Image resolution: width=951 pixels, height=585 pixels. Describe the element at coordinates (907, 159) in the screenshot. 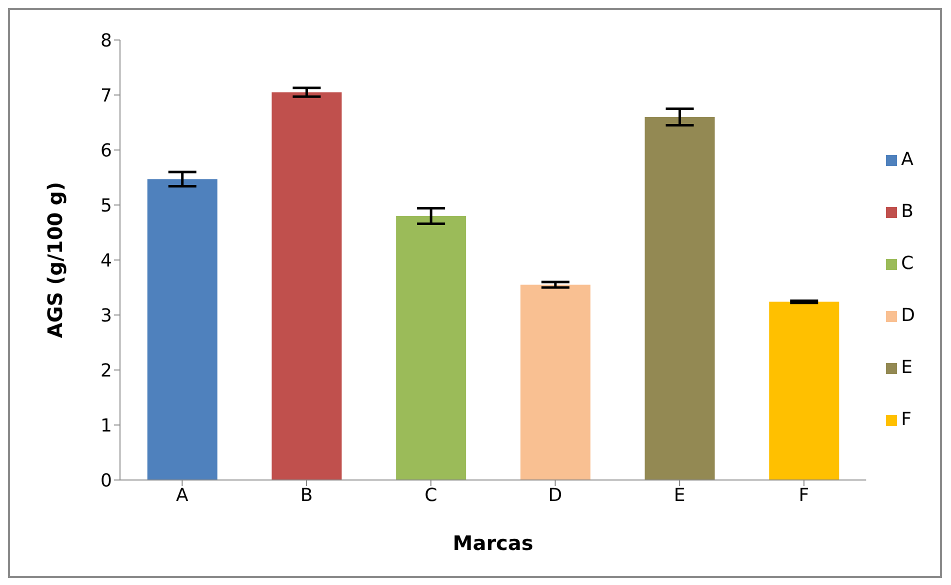

I see `legend-label: A` at that location.